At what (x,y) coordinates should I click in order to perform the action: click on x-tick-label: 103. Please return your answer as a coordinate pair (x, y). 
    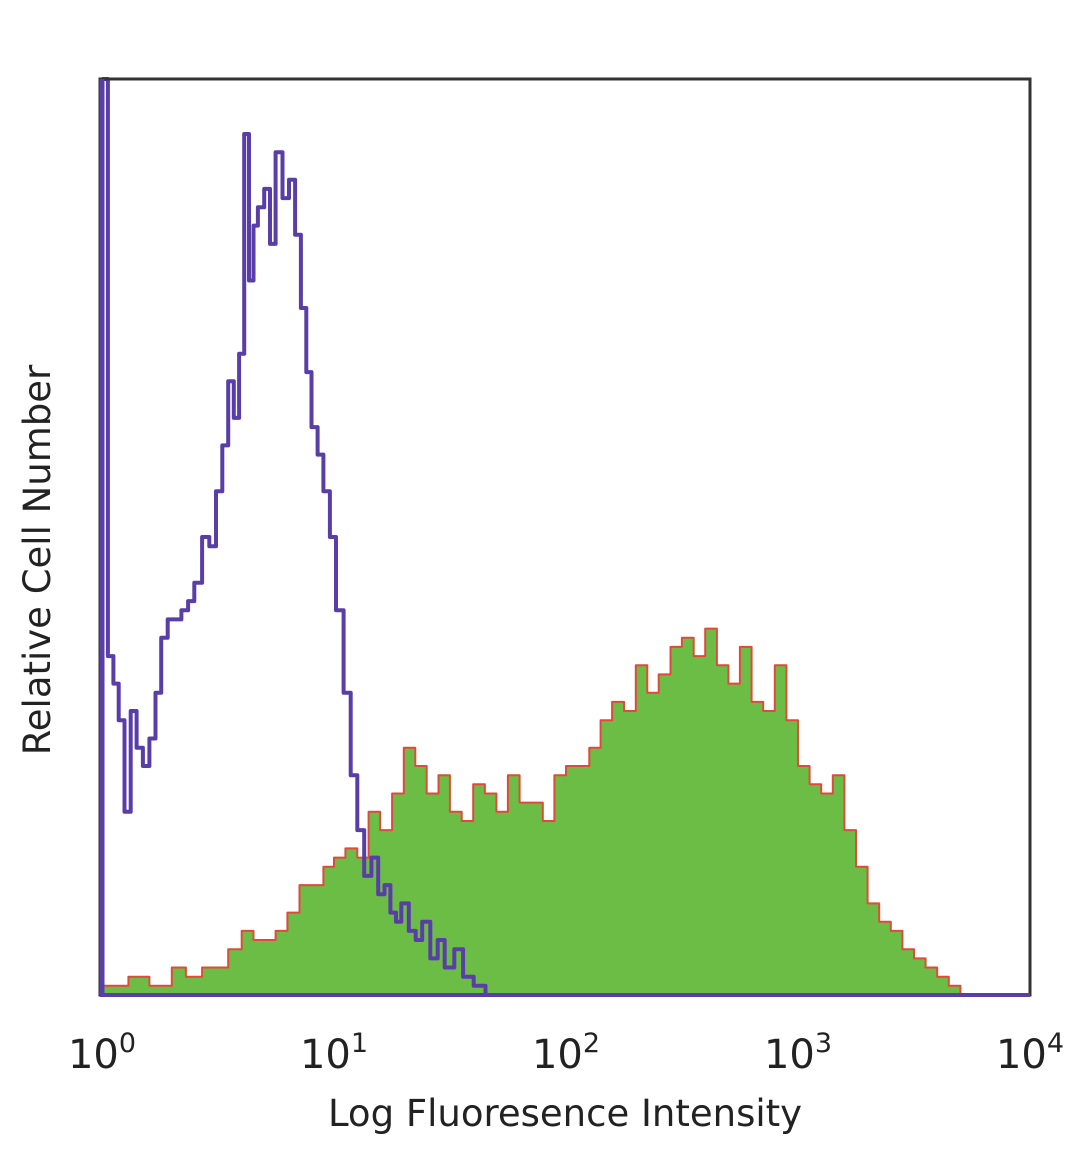
    Looking at the image, I should click on (798, 1053).